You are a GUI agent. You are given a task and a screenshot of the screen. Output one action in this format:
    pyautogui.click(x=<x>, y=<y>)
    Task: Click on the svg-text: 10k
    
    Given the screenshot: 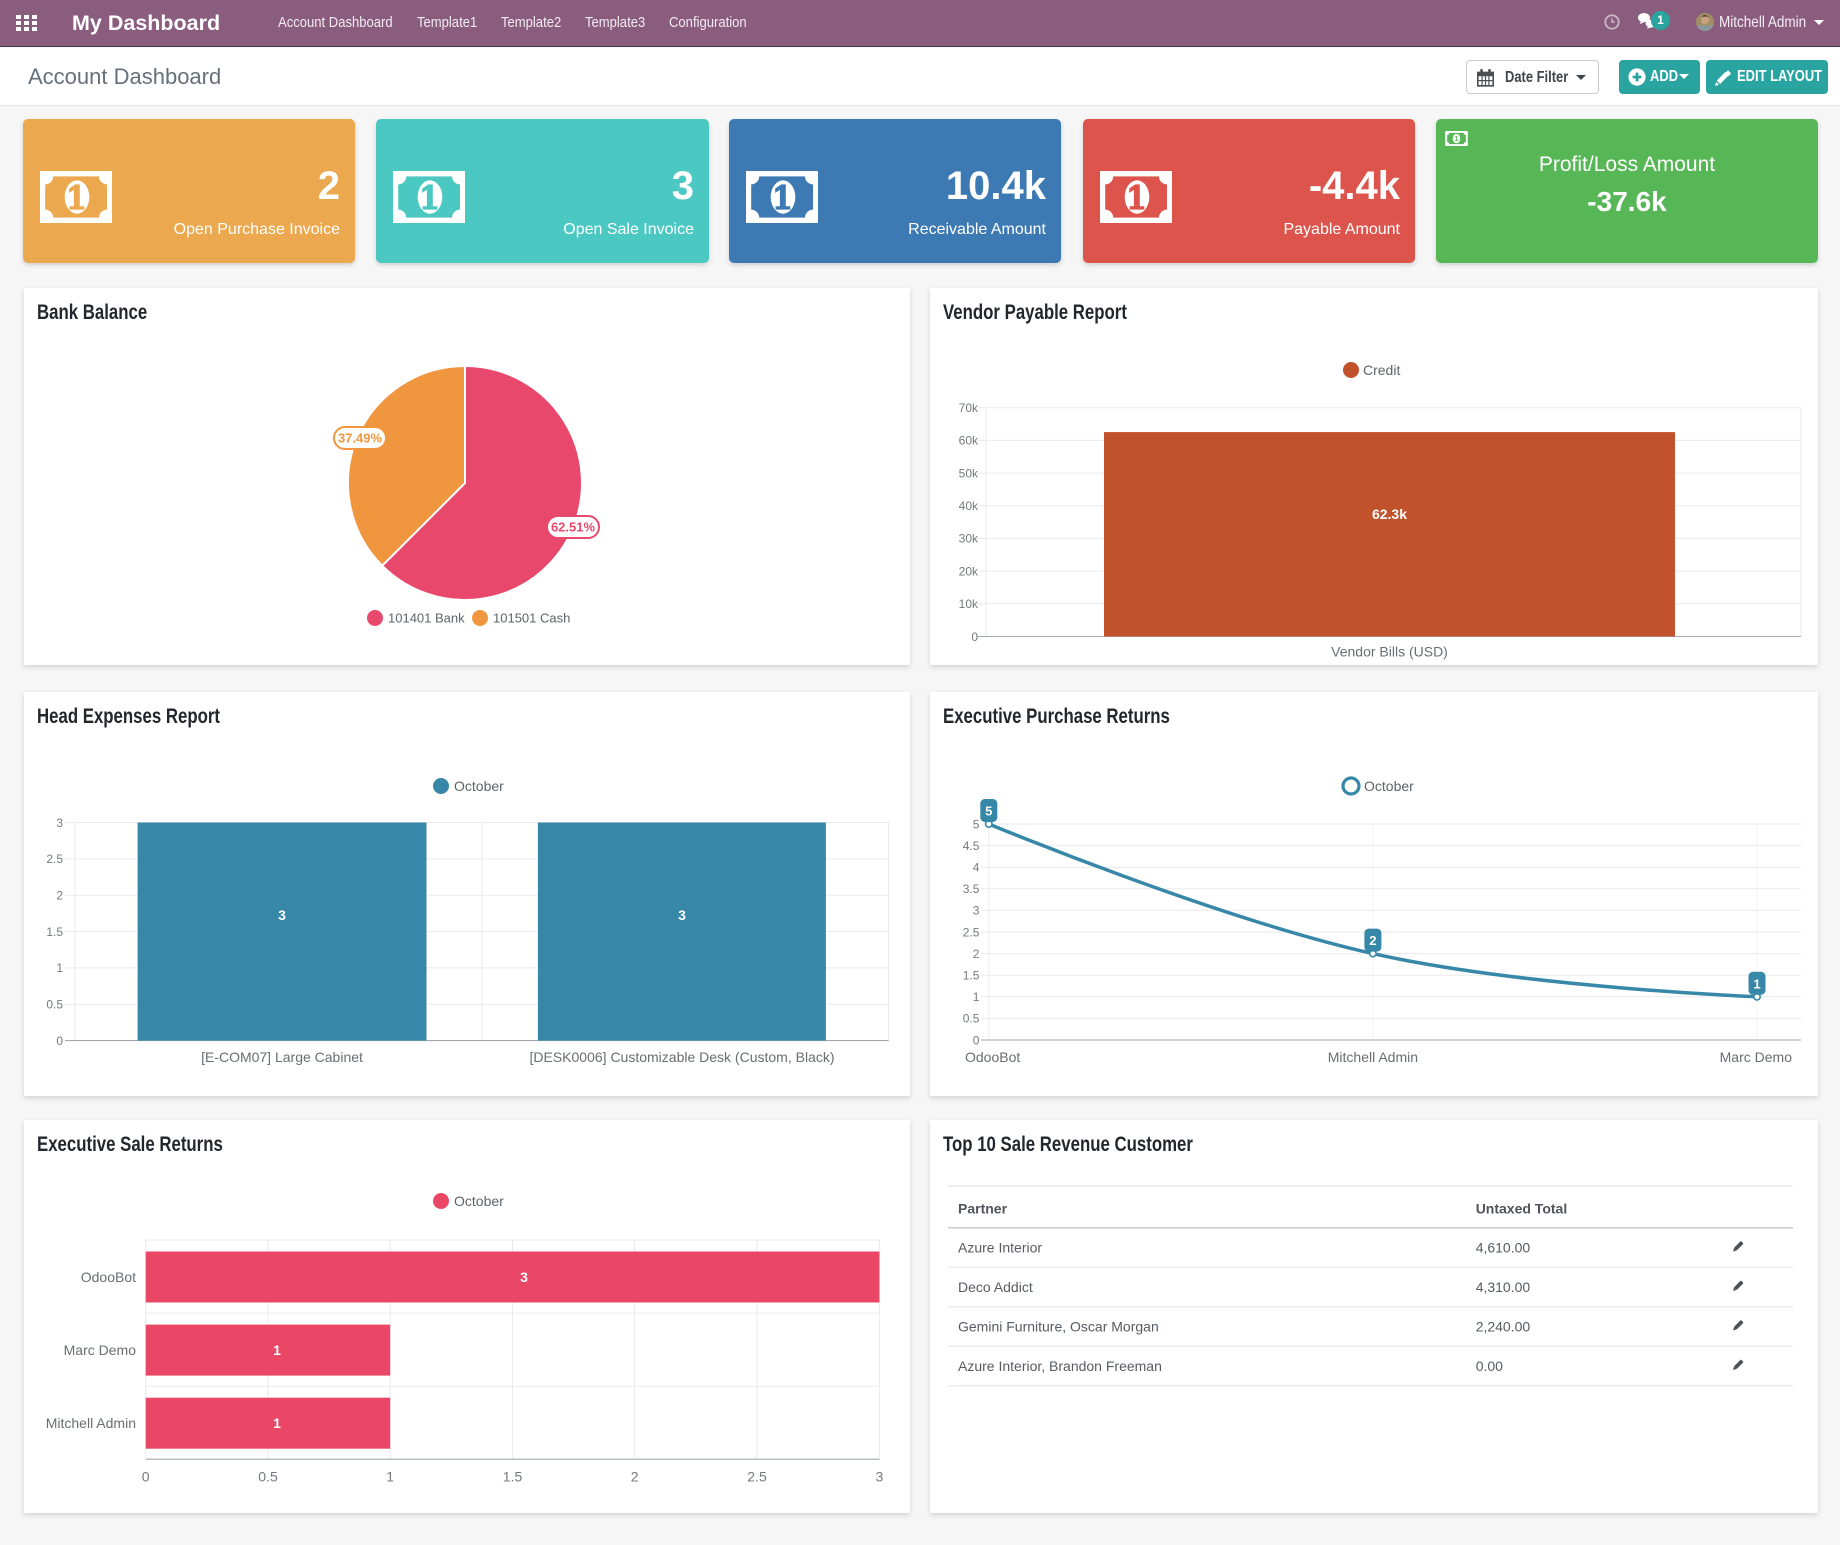 What is the action you would take?
    pyautogui.click(x=969, y=604)
    